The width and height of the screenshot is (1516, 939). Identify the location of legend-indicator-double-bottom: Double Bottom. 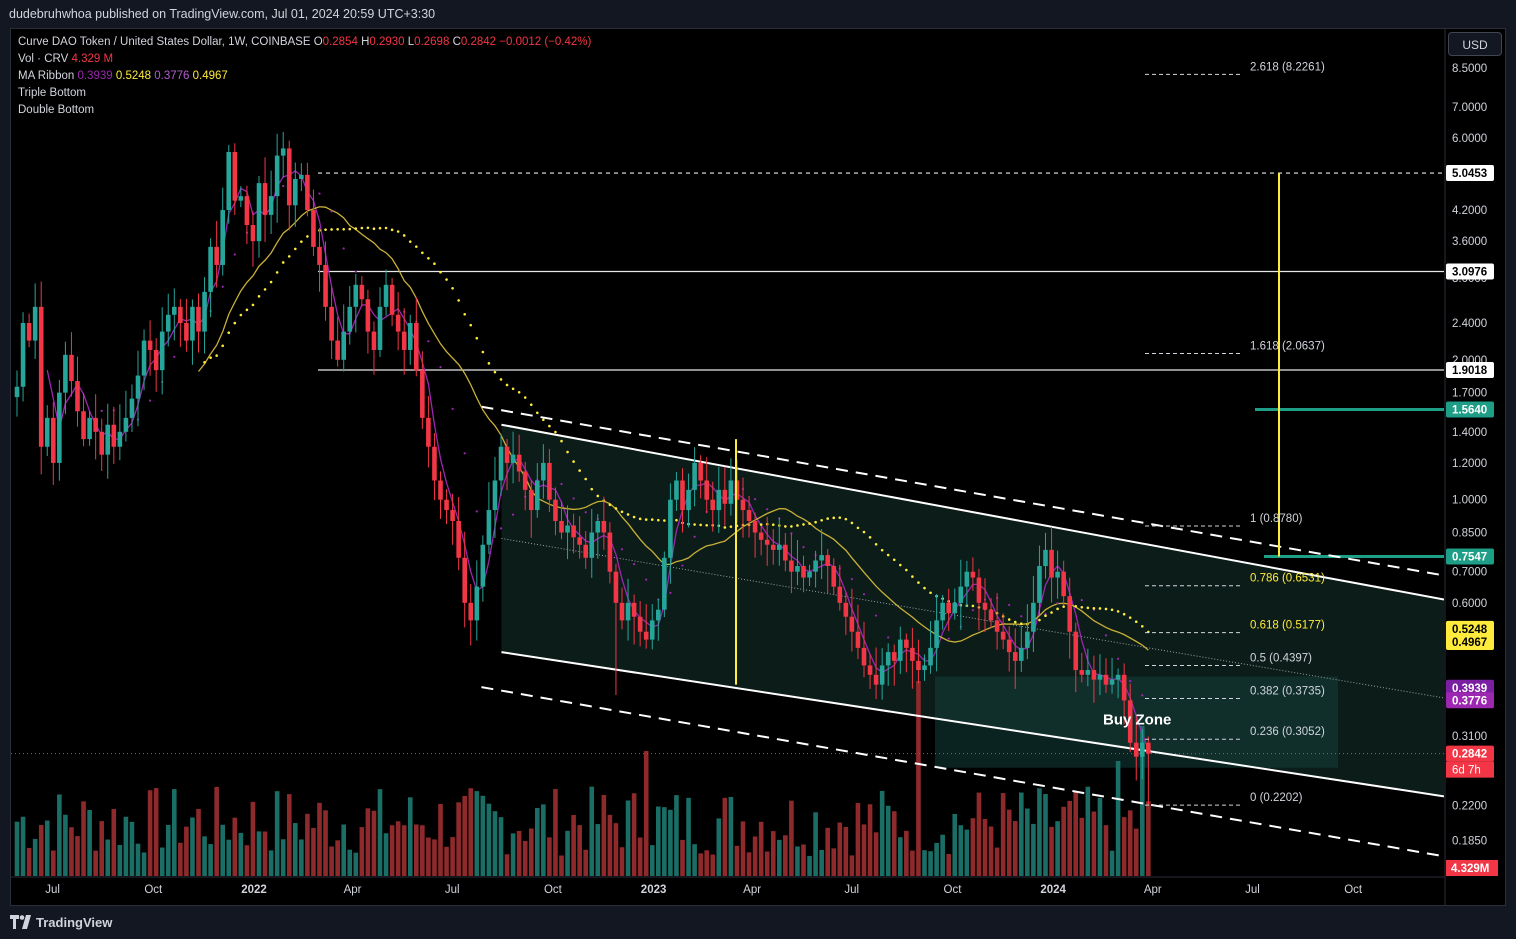
(304, 110).